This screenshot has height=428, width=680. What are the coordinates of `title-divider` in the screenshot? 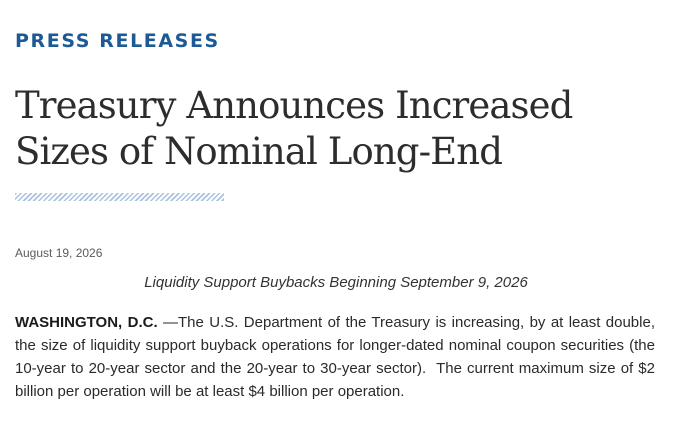 It's located at (119, 197).